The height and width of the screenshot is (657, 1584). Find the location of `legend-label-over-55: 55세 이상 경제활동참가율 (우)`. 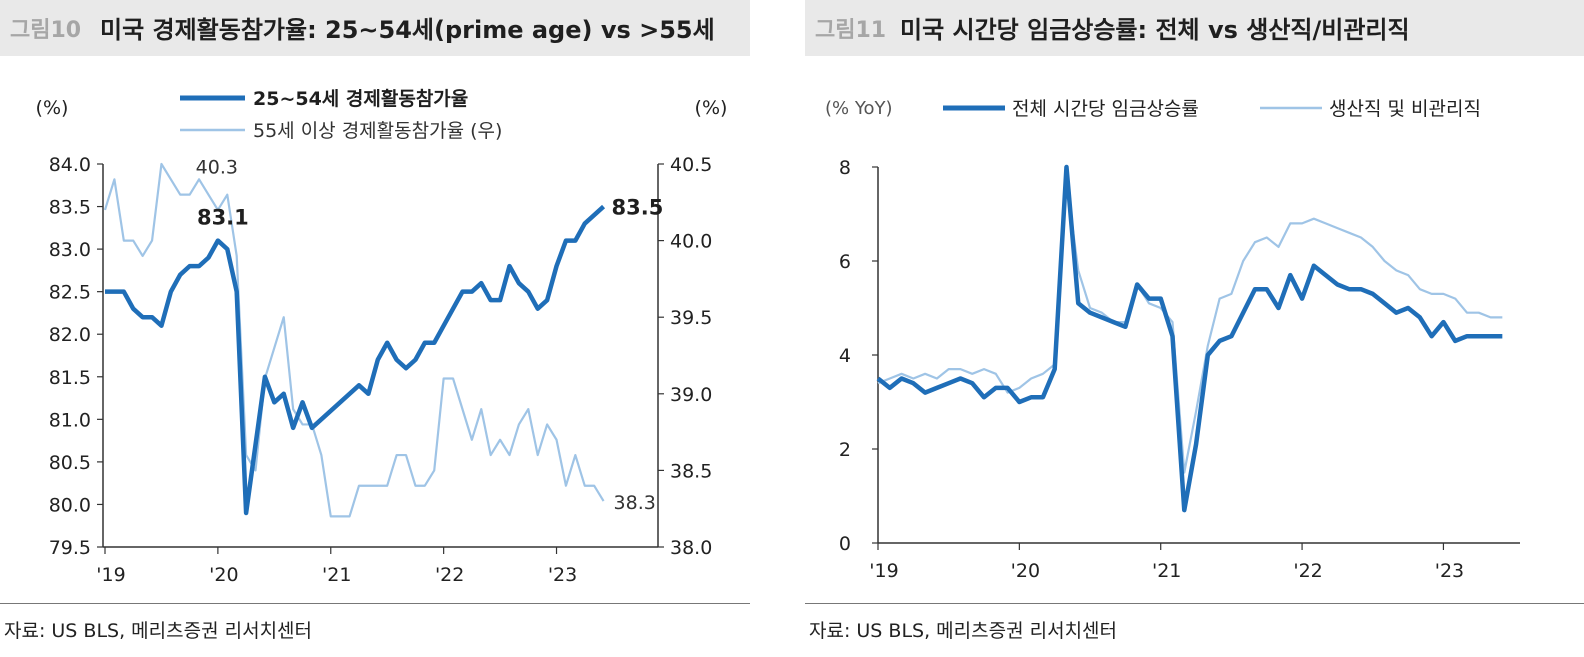

legend-label-over-55: 55세 이상 경제활동참가율 (우) is located at coordinates (377, 131).